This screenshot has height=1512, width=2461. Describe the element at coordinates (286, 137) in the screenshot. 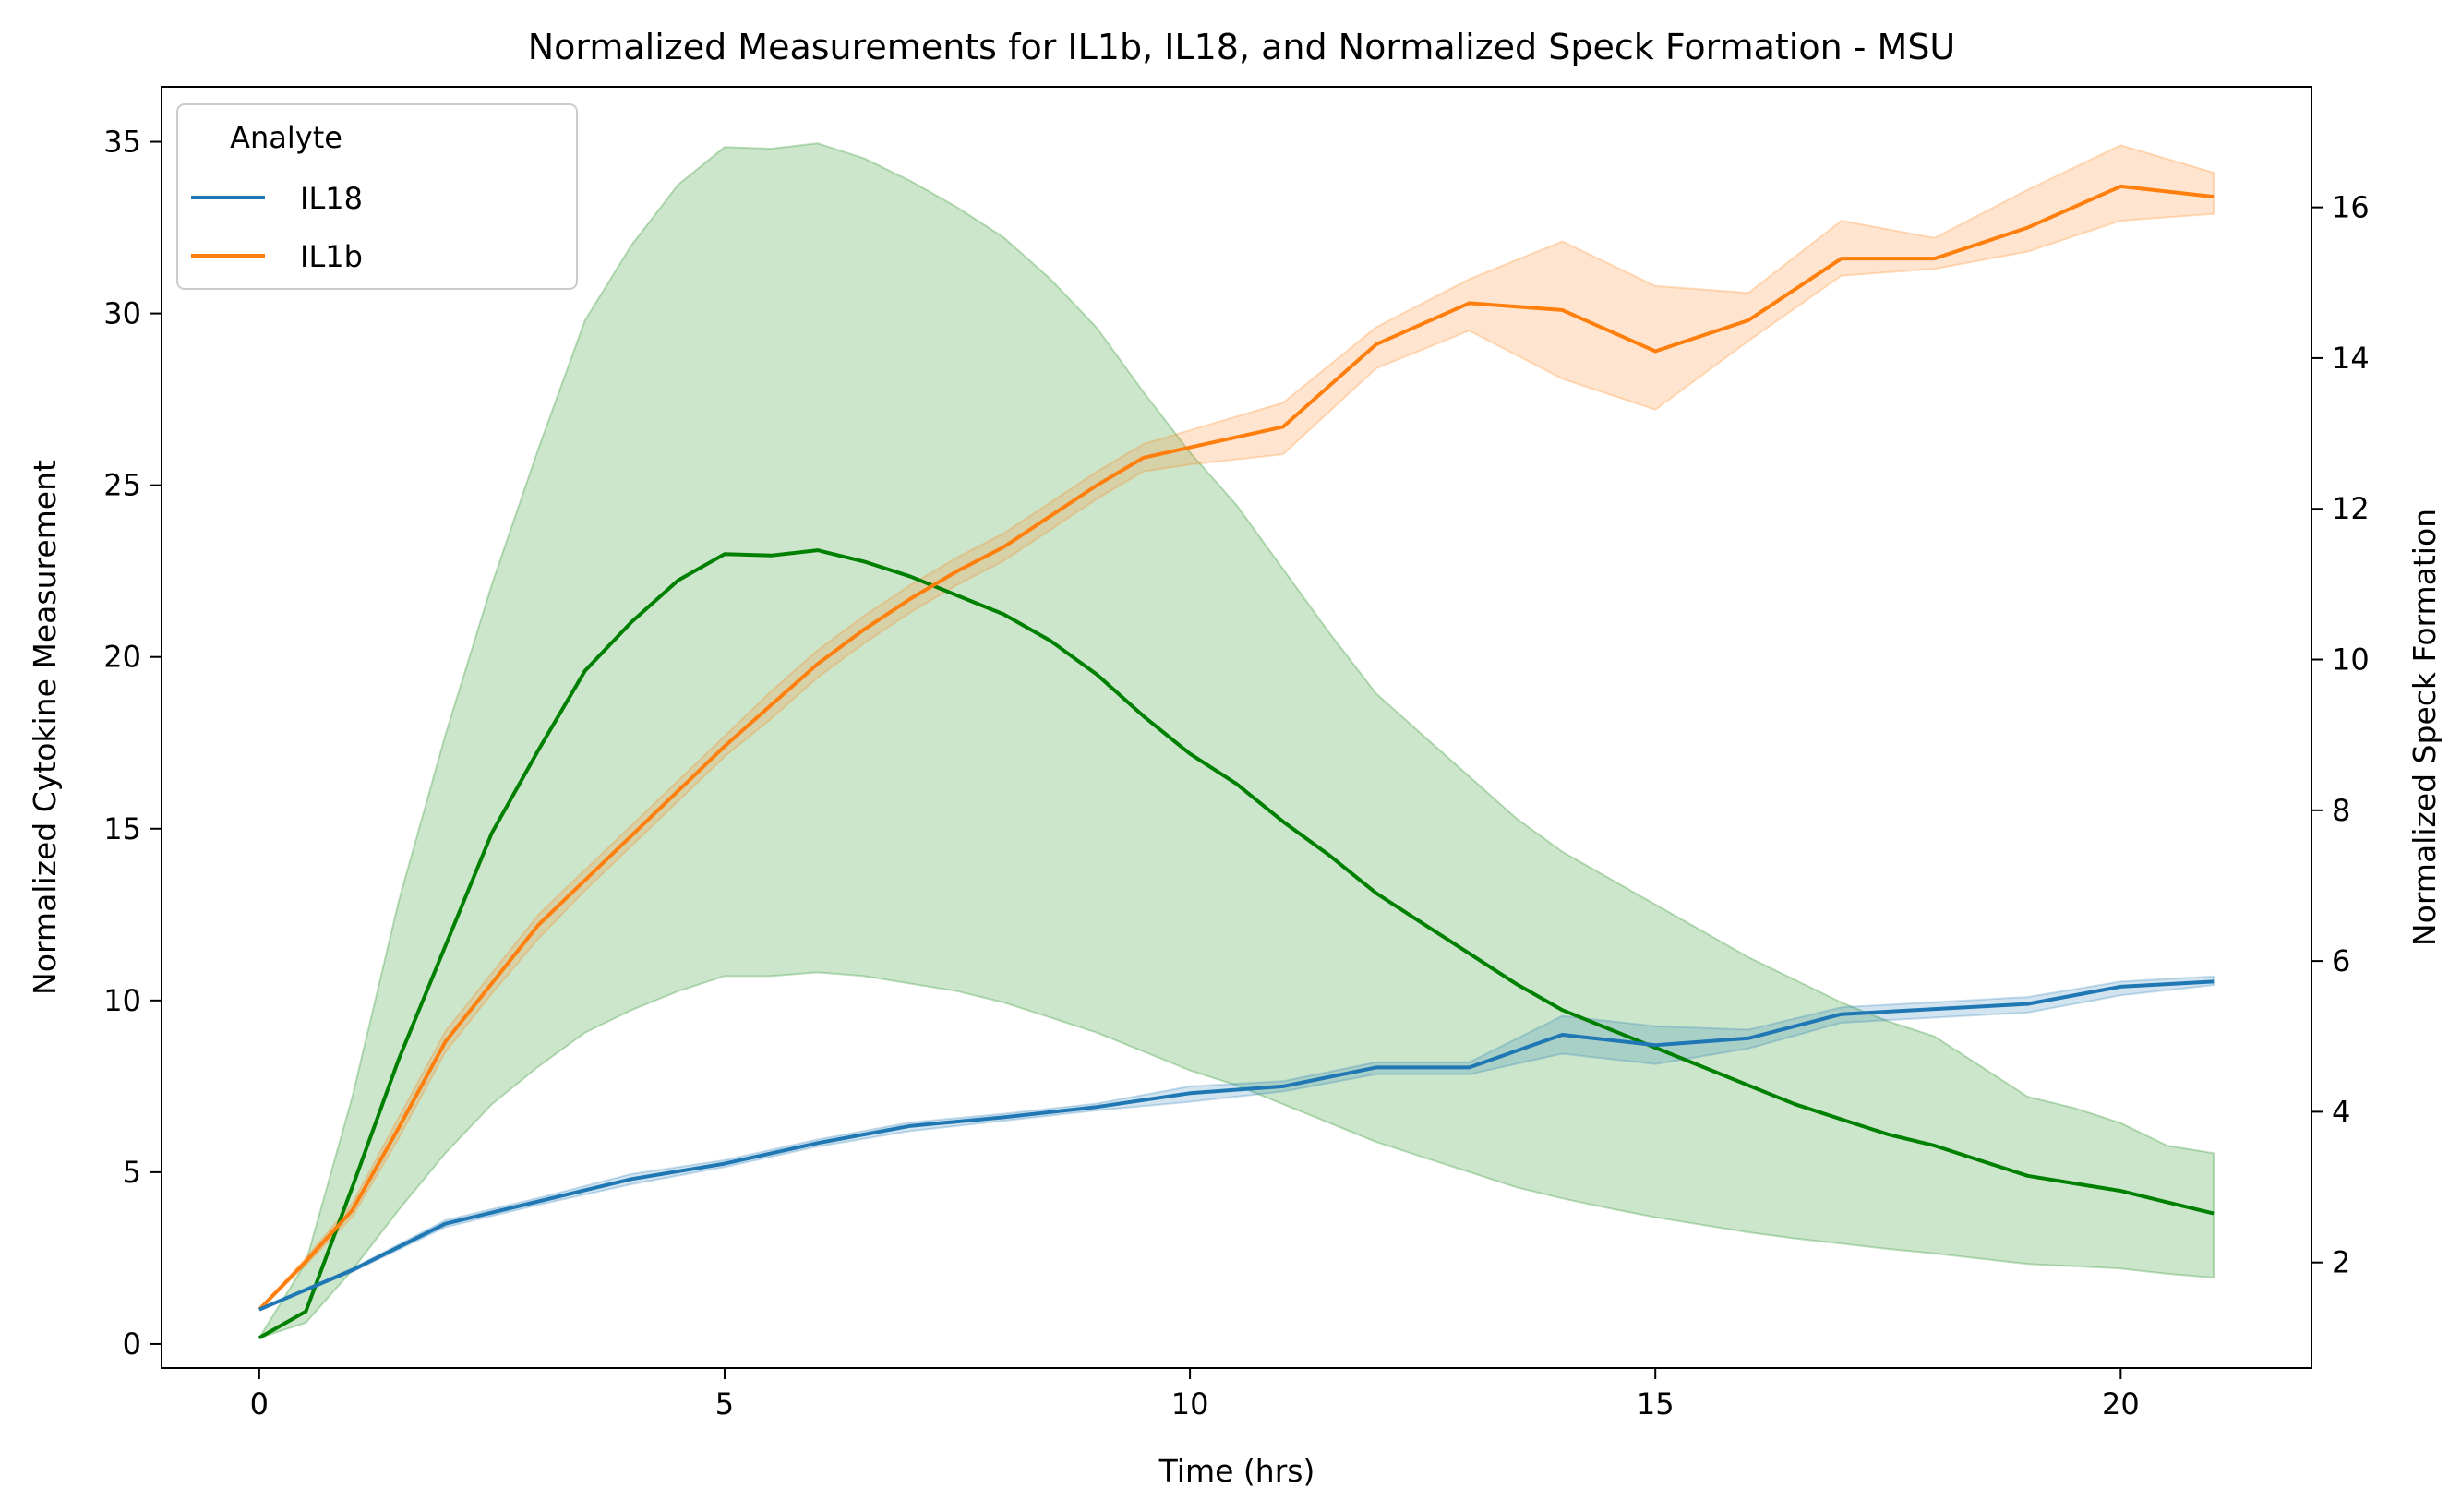

I see `legend-title: Analyte` at that location.